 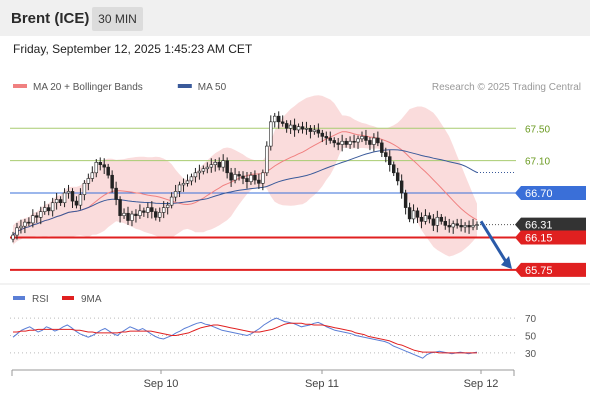 What do you see at coordinates (245, 338) in the screenshot?
I see `rsi-line` at bounding box center [245, 338].